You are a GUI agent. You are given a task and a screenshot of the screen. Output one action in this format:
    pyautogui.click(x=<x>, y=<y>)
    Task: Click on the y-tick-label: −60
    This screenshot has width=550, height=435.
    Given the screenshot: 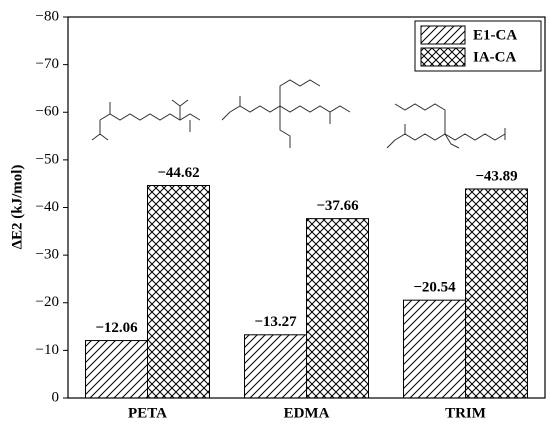 What is the action you would take?
    pyautogui.click(x=47, y=112)
    